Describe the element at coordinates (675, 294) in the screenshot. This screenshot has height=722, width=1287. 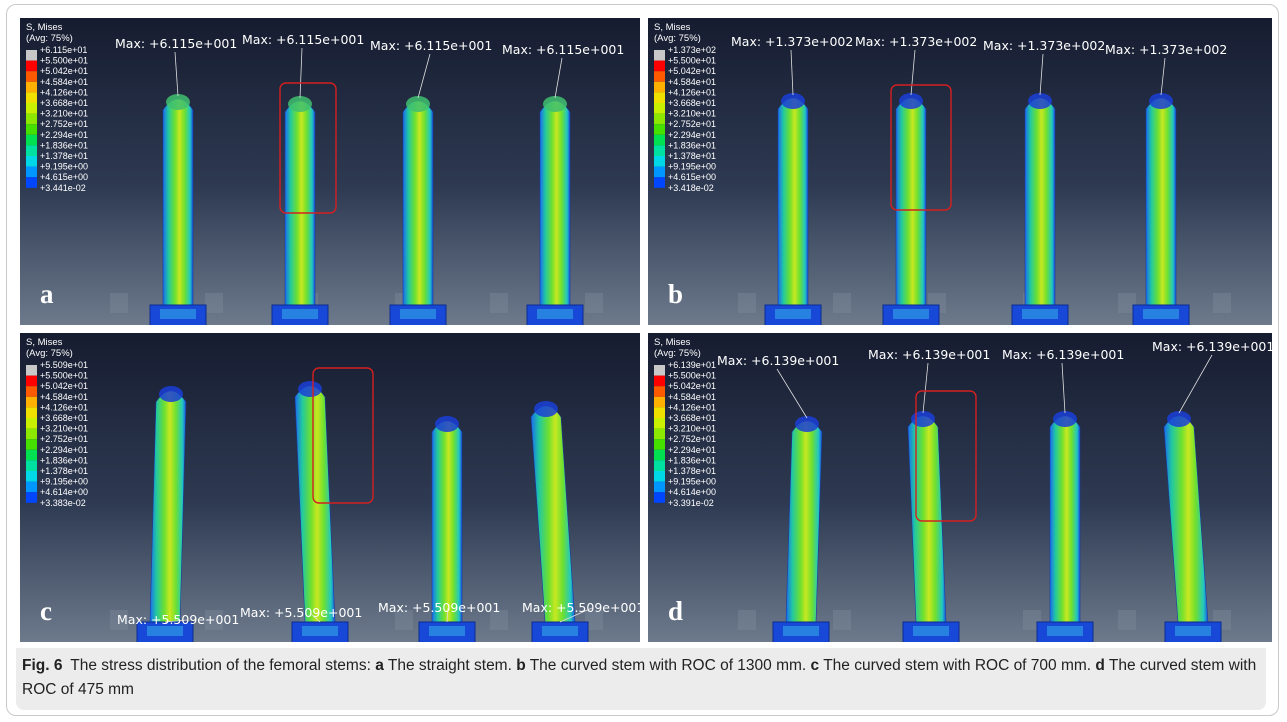
I see `panel-letter: b` at that location.